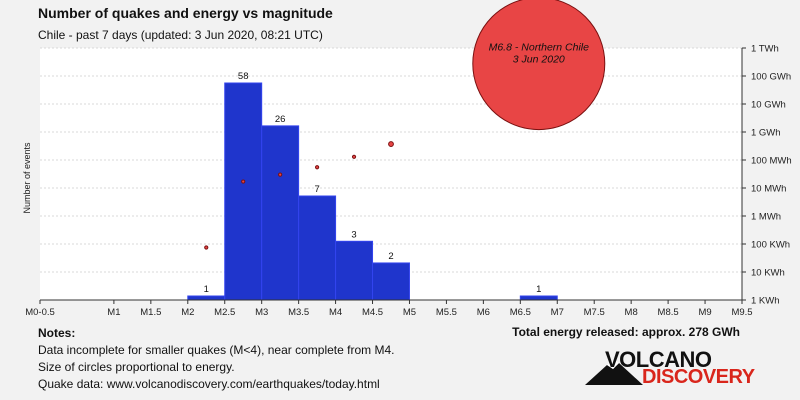 The image size is (800, 400). I want to click on energy-tick-label: 100 GWh, so click(771, 77).